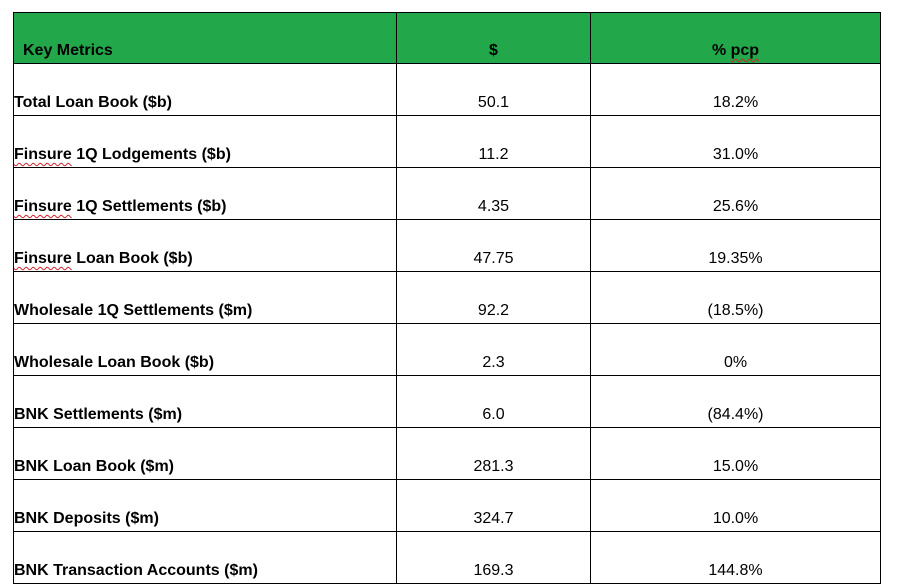  I want to click on metric-value: 50.1, so click(493, 89).